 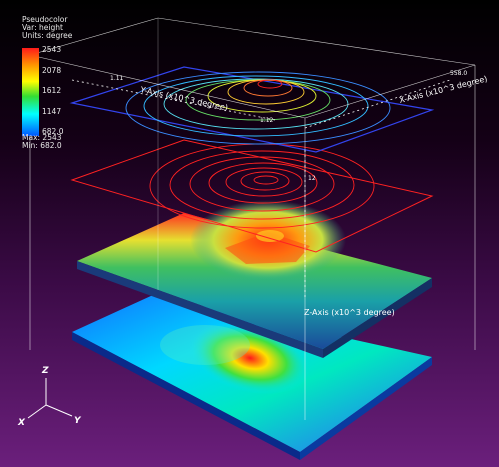 What do you see at coordinates (42, 145) in the screenshot?
I see `legend-min: Min: 682.0` at bounding box center [42, 145].